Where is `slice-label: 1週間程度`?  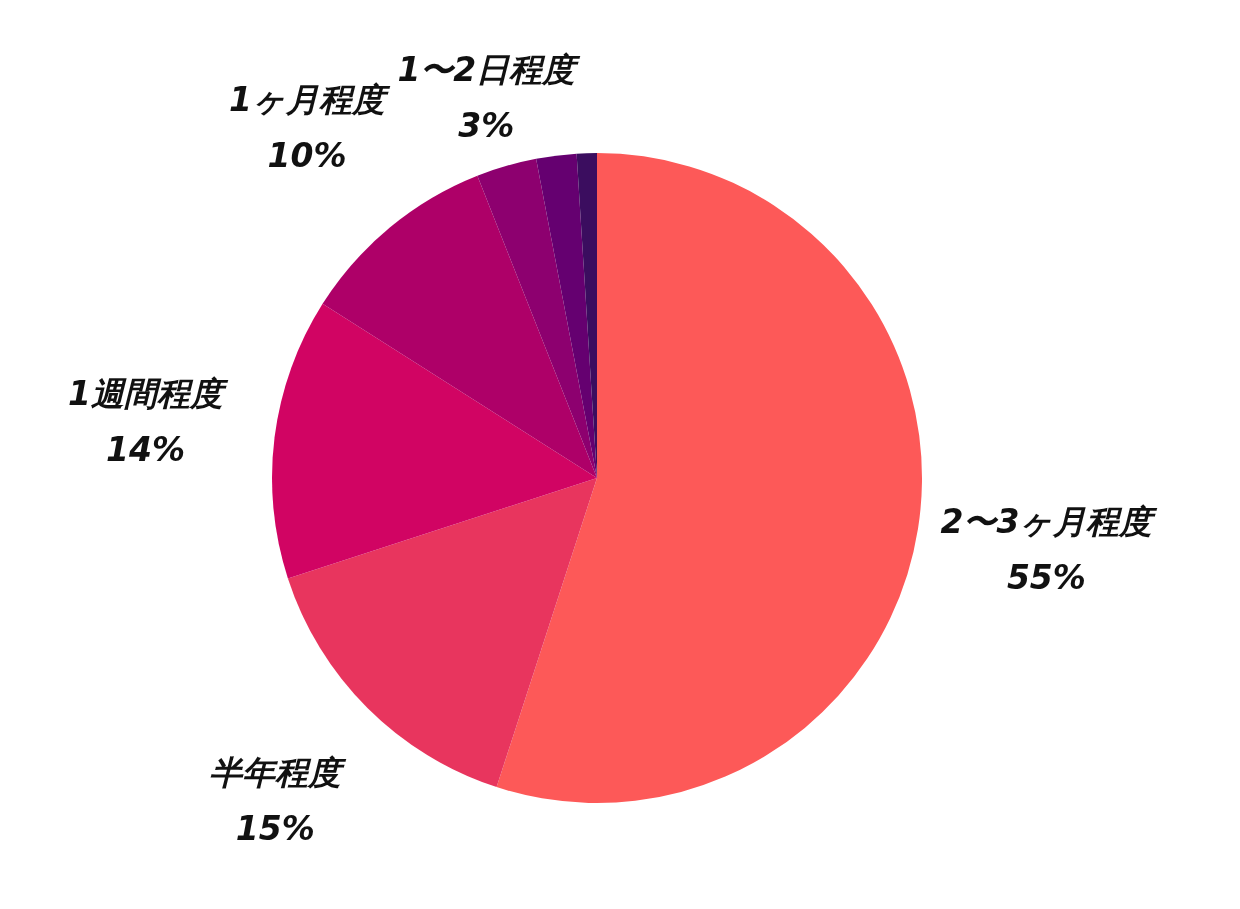
slice-label: 1週間程度 is located at coordinates (149, 393).